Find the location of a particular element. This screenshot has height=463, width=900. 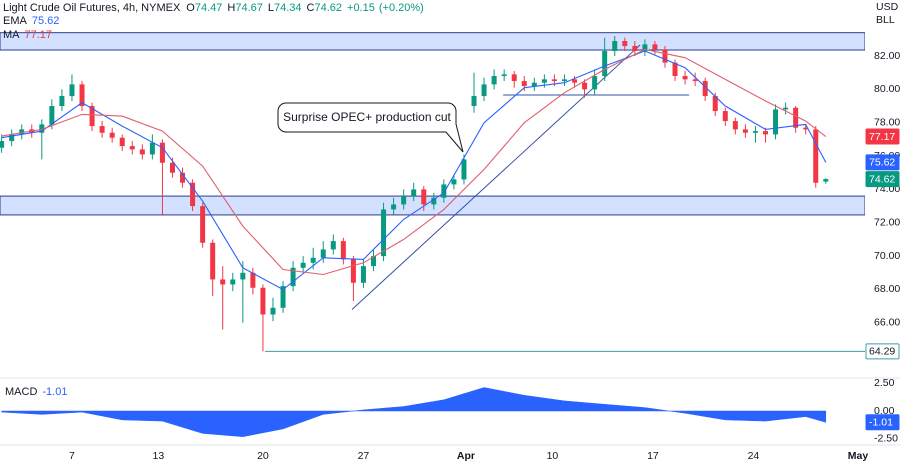

y-tick-label: 78.00 is located at coordinates (887, 123).